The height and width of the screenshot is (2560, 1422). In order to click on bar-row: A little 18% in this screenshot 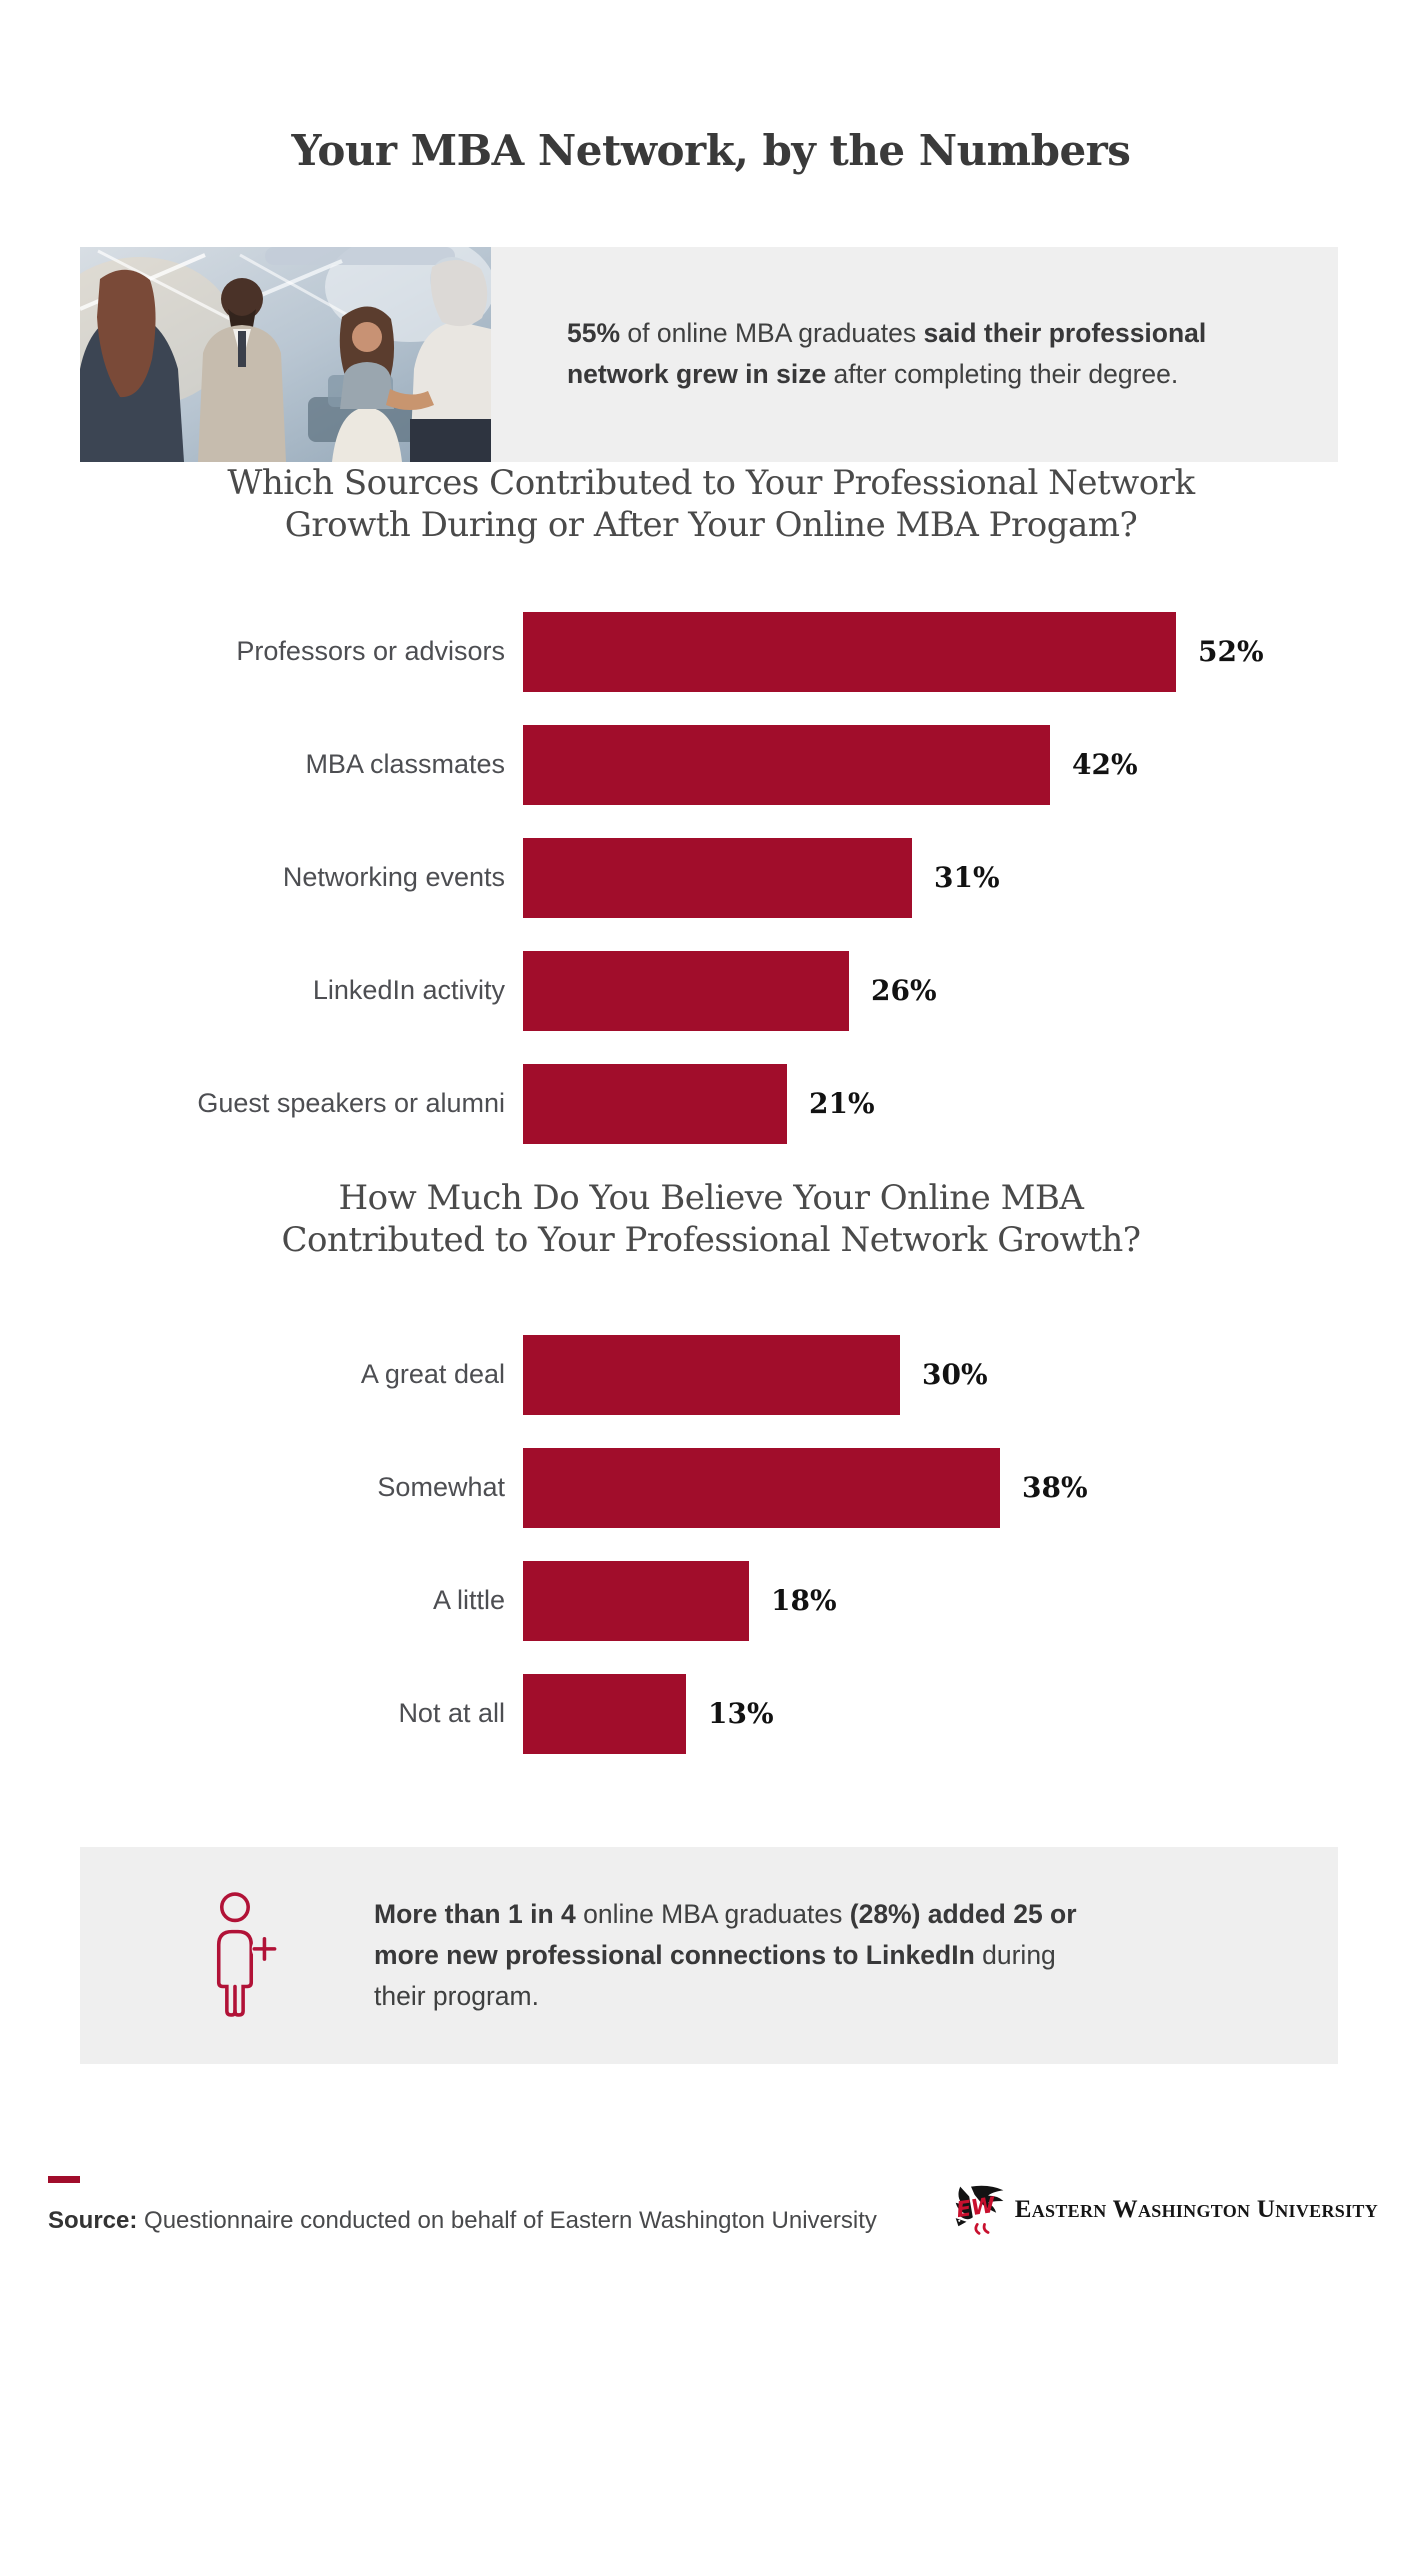, I will do `click(751, 1600)`.